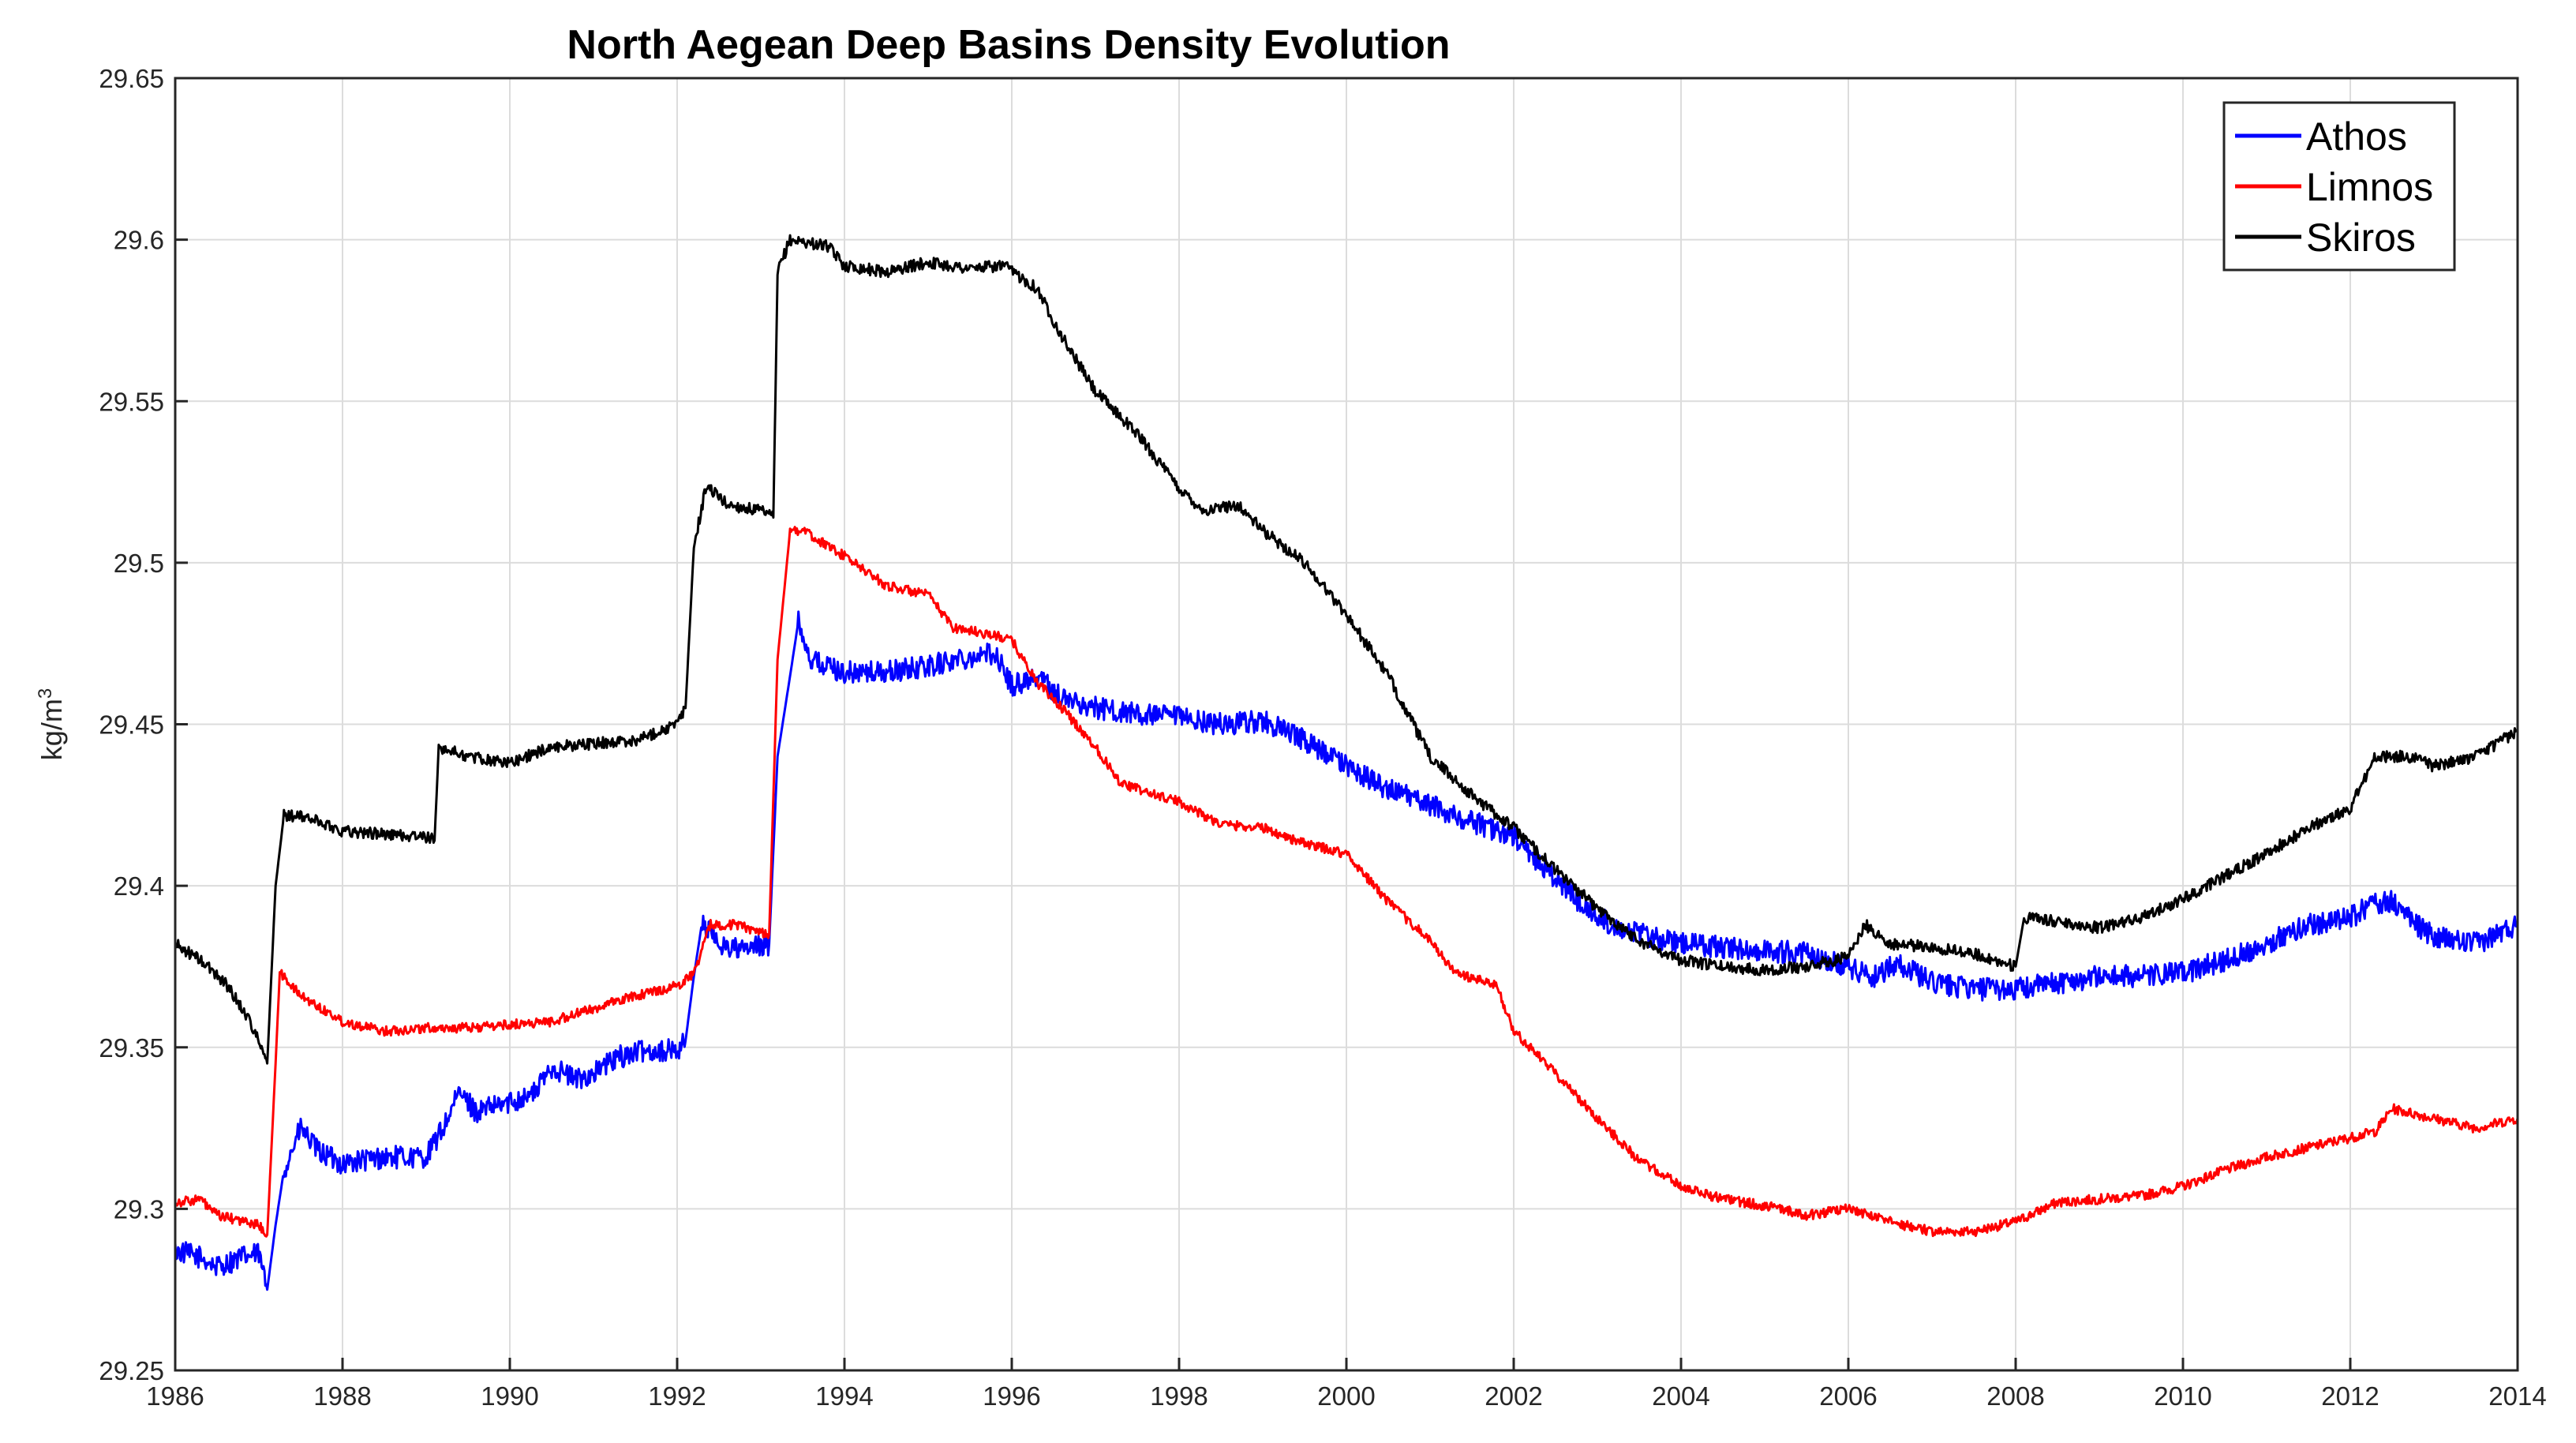  What do you see at coordinates (139, 886) in the screenshot?
I see `y-tick-label: 29.4` at bounding box center [139, 886].